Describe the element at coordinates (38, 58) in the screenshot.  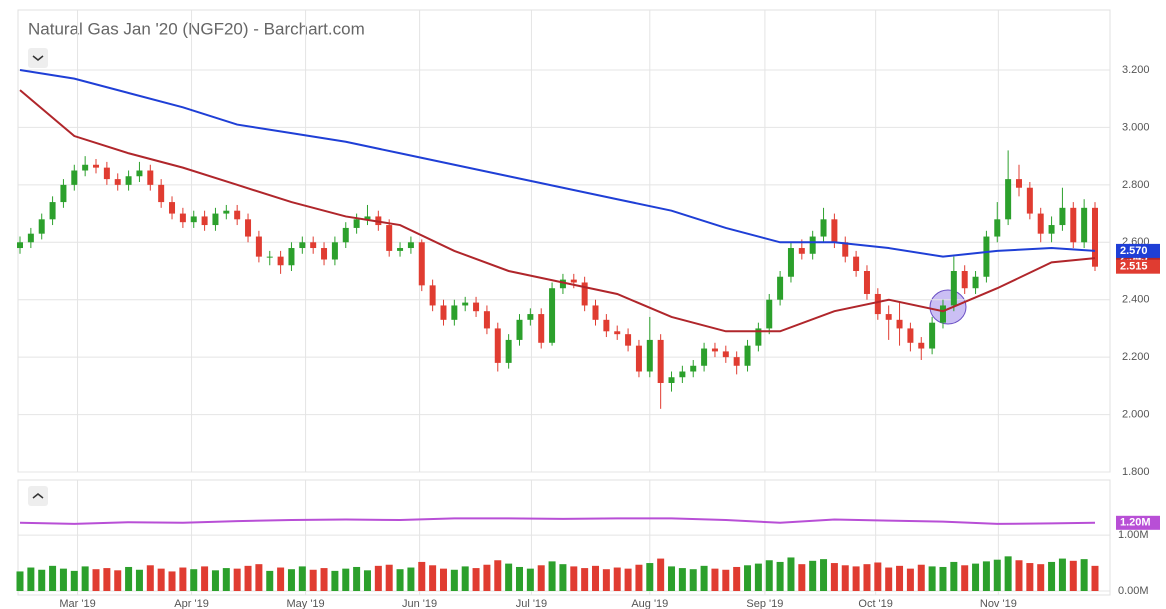
I see `collapse-button` at that location.